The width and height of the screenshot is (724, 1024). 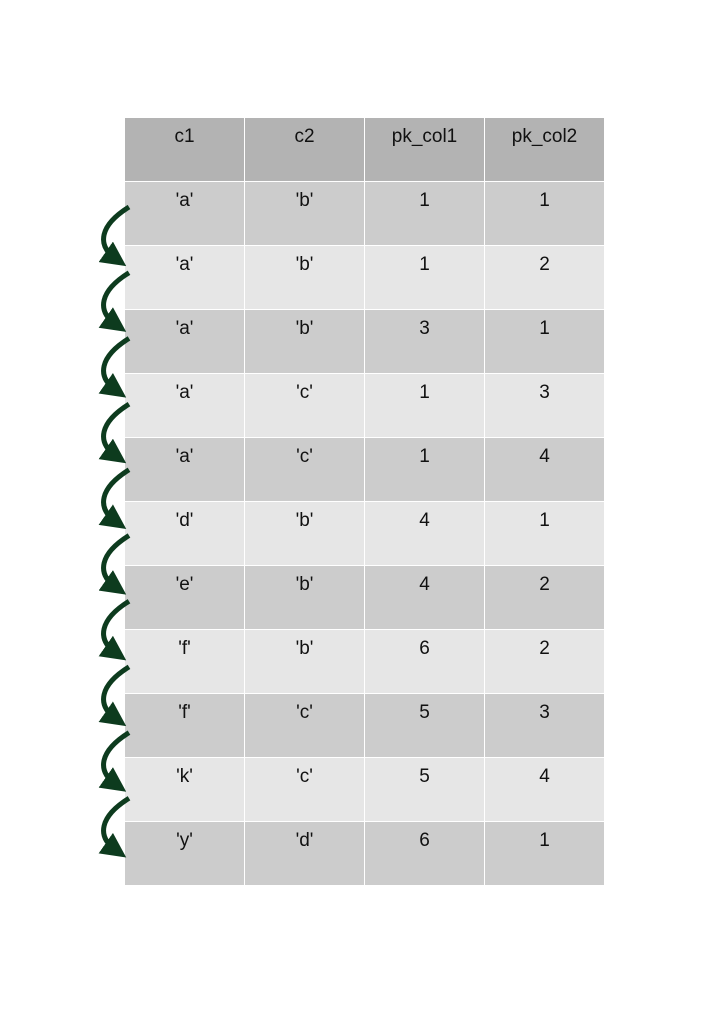 What do you see at coordinates (184, 533) in the screenshot?
I see `cell-c1: 'd'` at bounding box center [184, 533].